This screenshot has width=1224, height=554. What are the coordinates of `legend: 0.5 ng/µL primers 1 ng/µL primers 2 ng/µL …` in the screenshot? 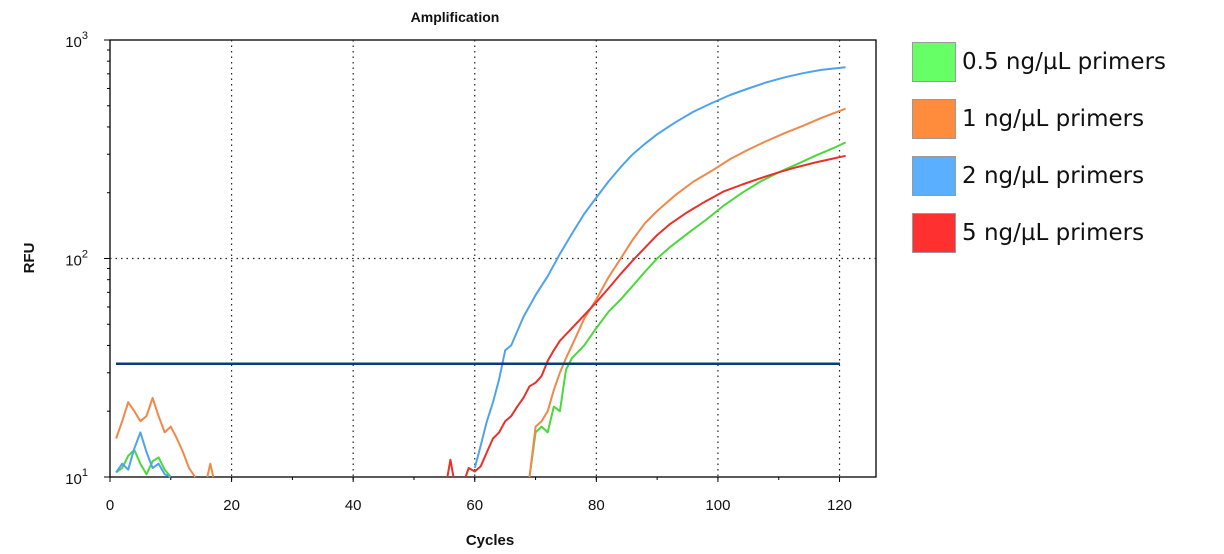 It's located at (1039, 154).